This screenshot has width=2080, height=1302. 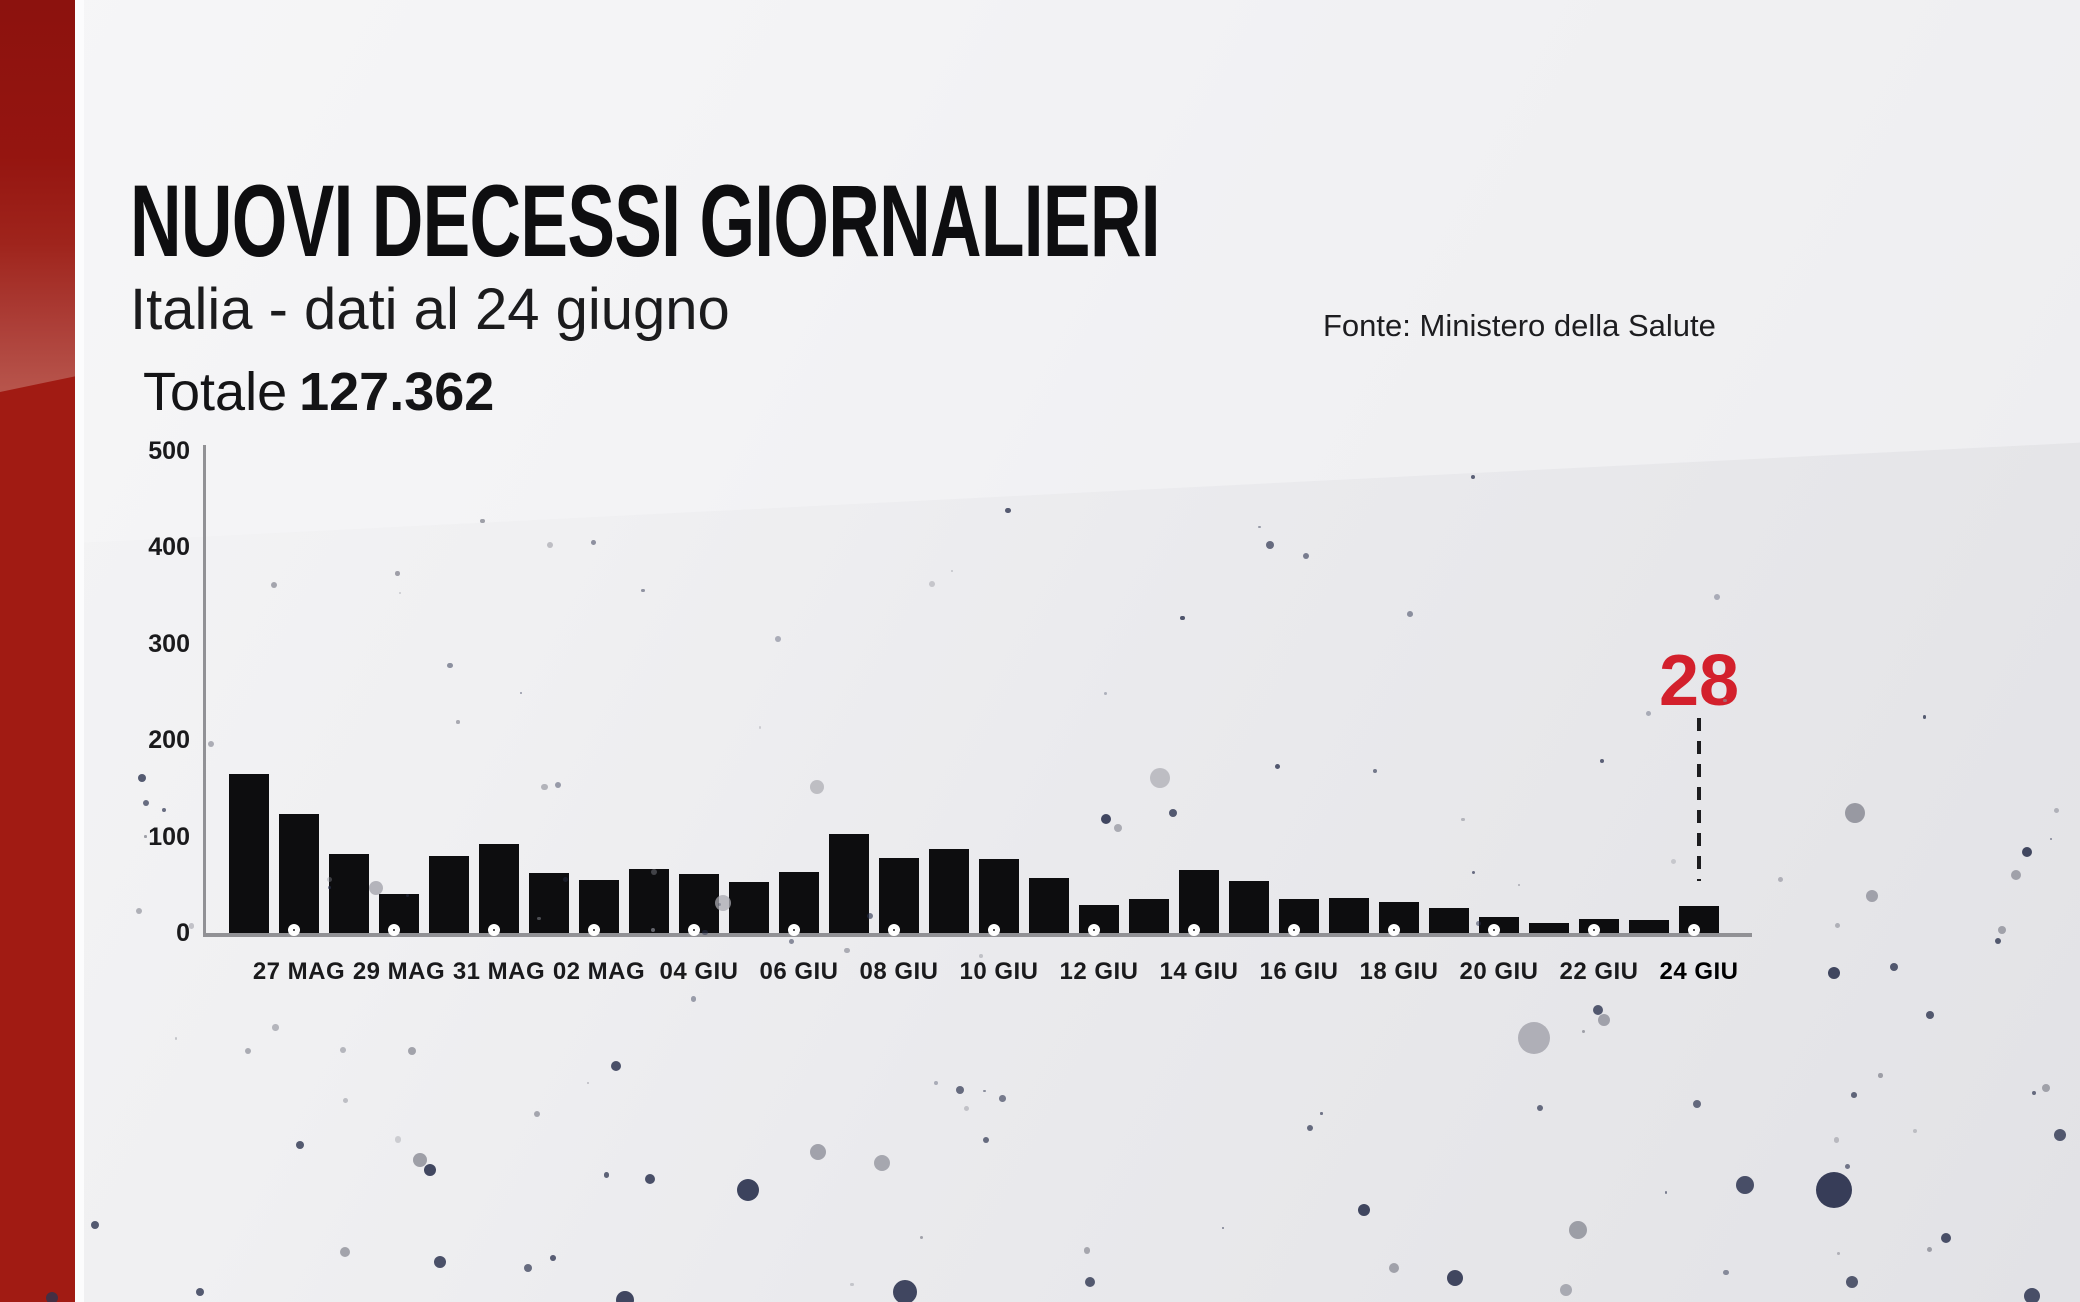 What do you see at coordinates (183, 933) in the screenshot?
I see `y-axis-label: 0` at bounding box center [183, 933].